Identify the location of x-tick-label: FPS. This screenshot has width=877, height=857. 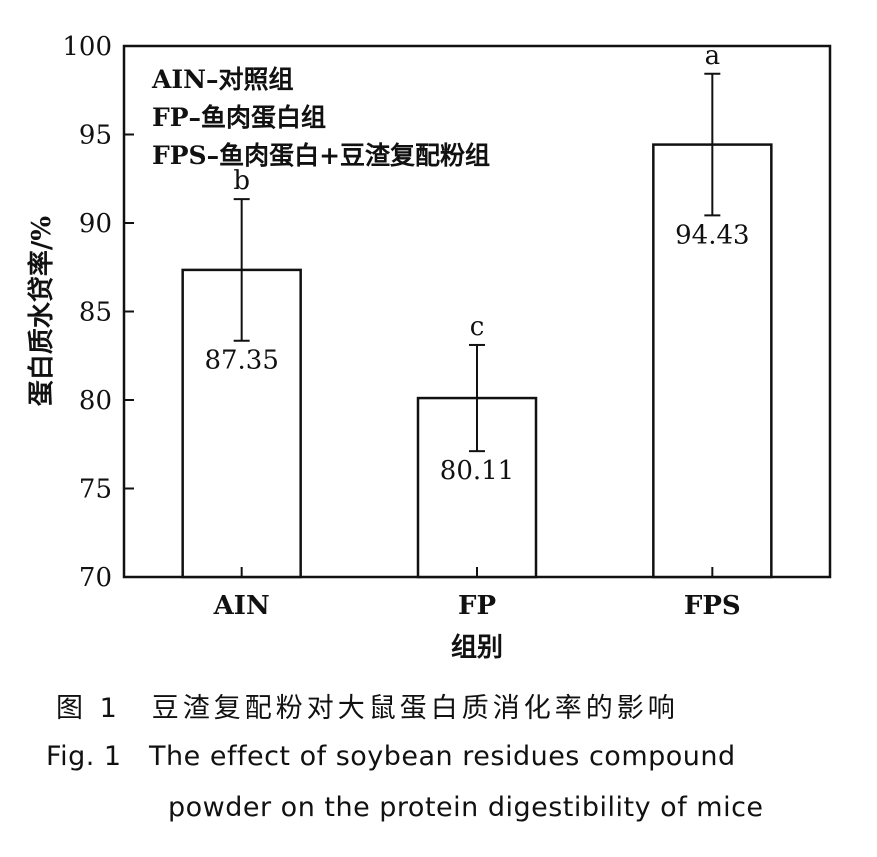
(712, 606).